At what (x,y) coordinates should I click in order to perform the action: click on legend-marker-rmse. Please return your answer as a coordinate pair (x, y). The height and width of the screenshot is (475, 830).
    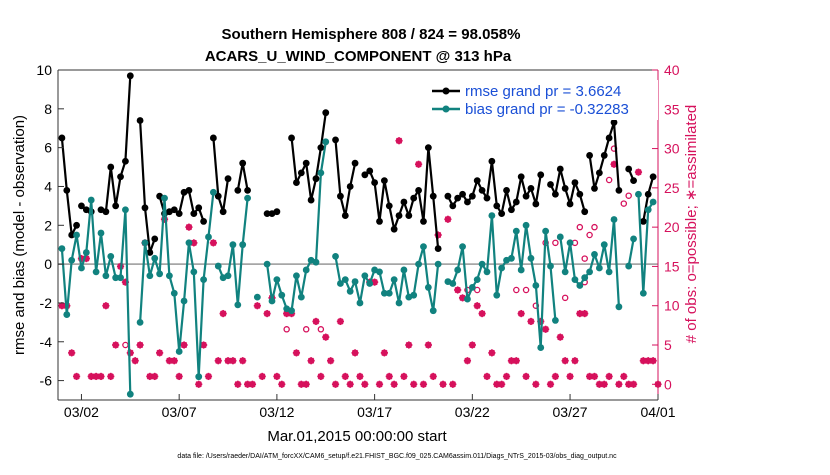
    Looking at the image, I should click on (446, 91).